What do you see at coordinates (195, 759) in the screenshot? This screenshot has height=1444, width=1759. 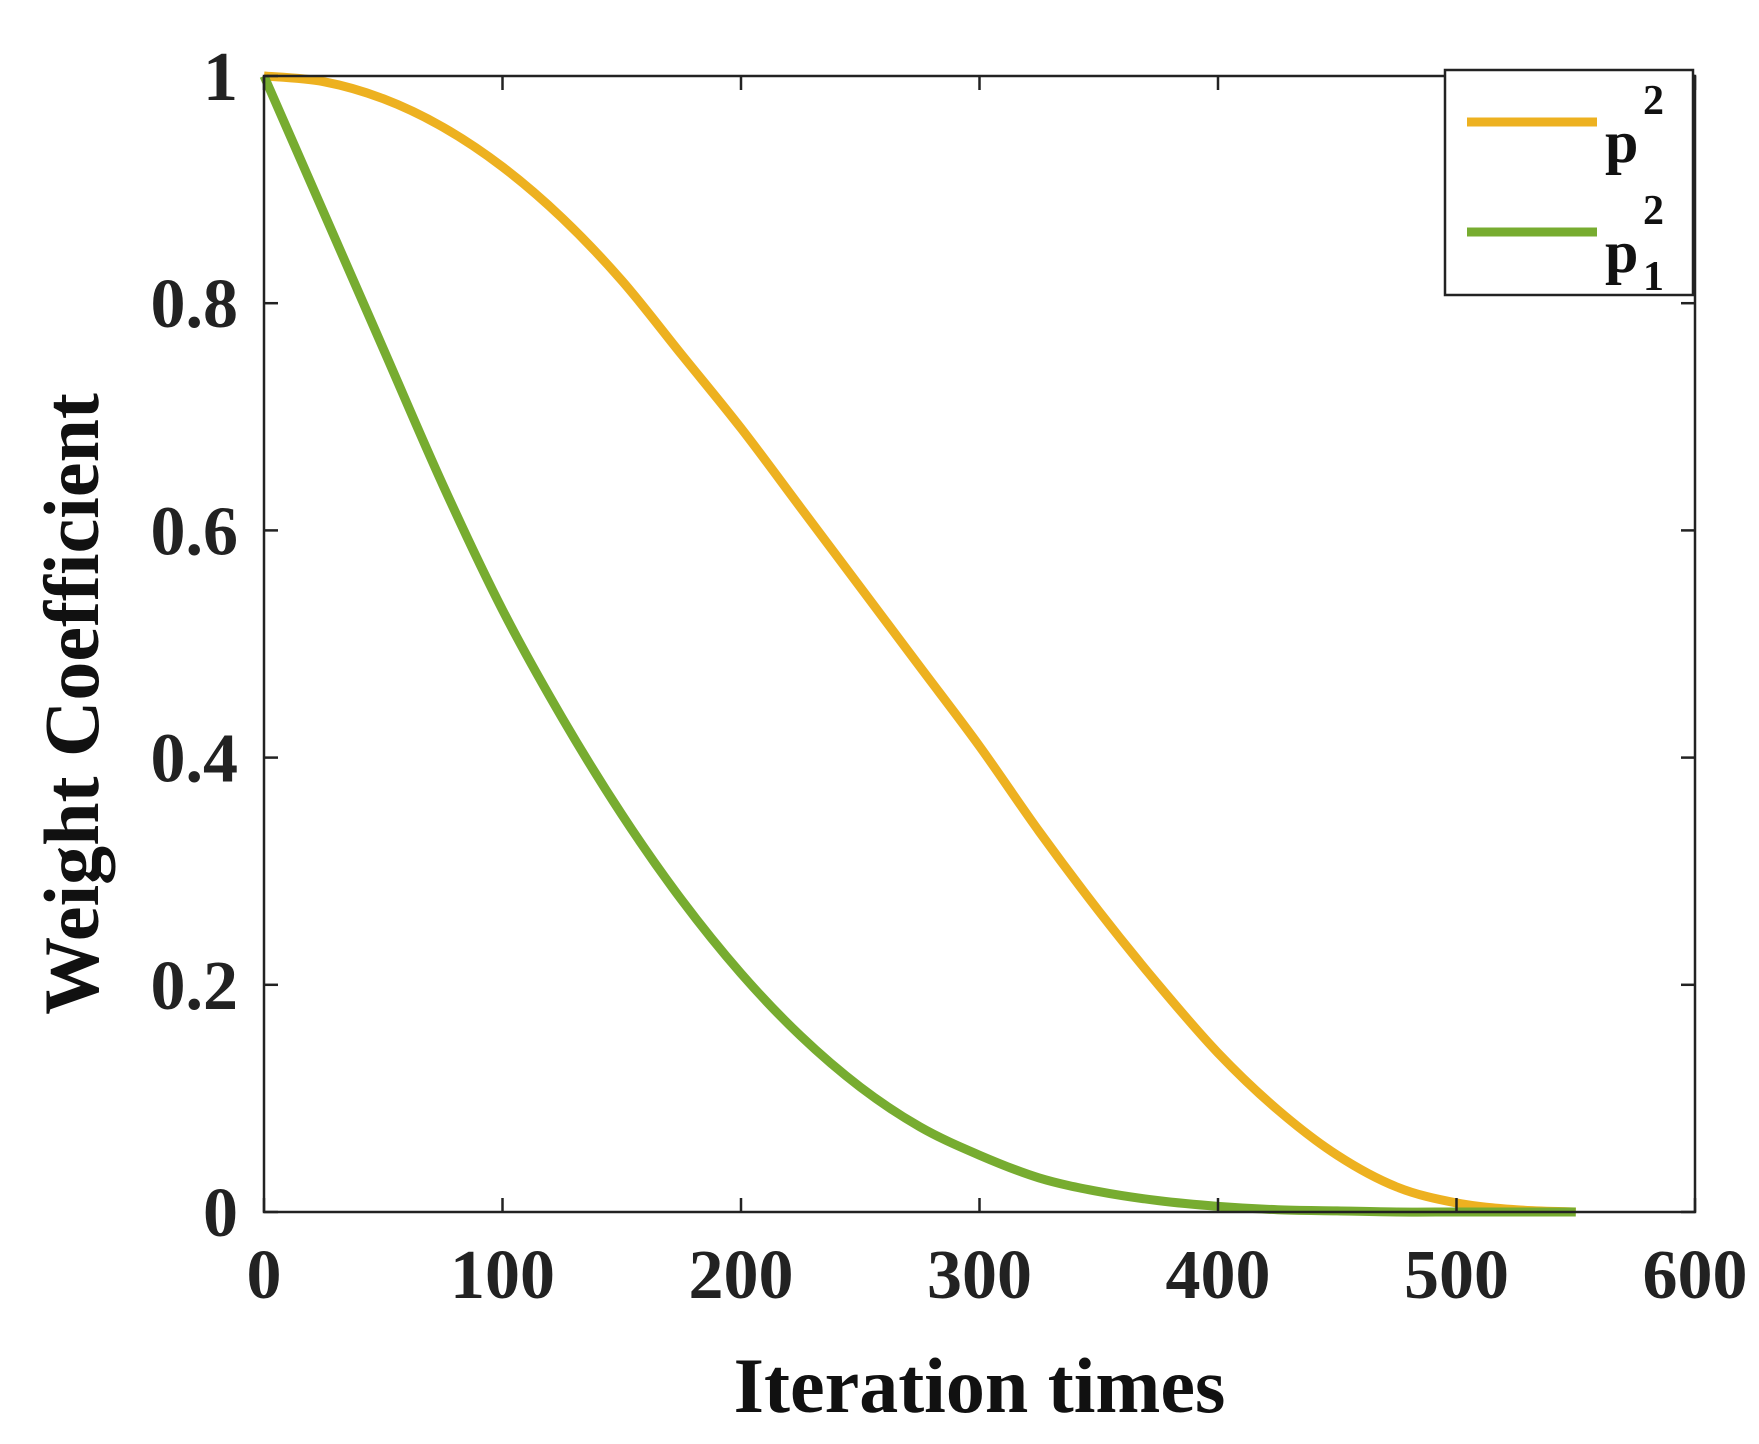 I see `y-tick-label: 0.4` at bounding box center [195, 759].